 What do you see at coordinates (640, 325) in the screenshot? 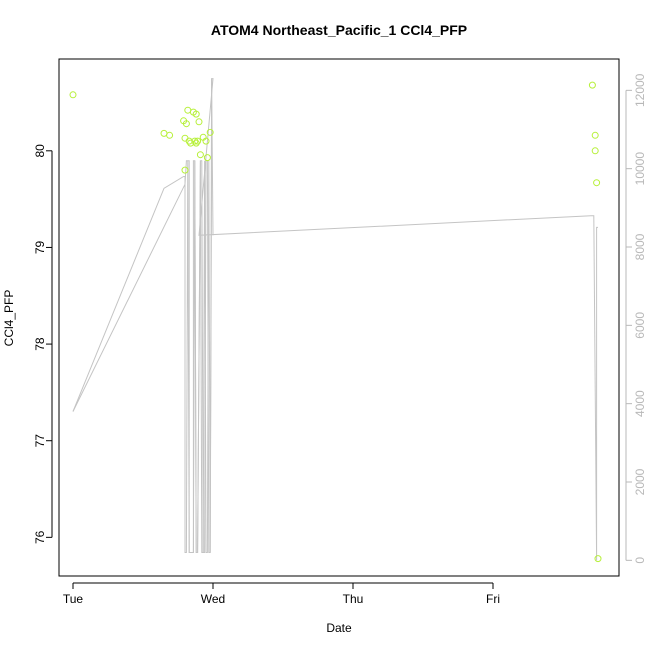
I see `y2-tick-label: 6000` at bounding box center [640, 325].